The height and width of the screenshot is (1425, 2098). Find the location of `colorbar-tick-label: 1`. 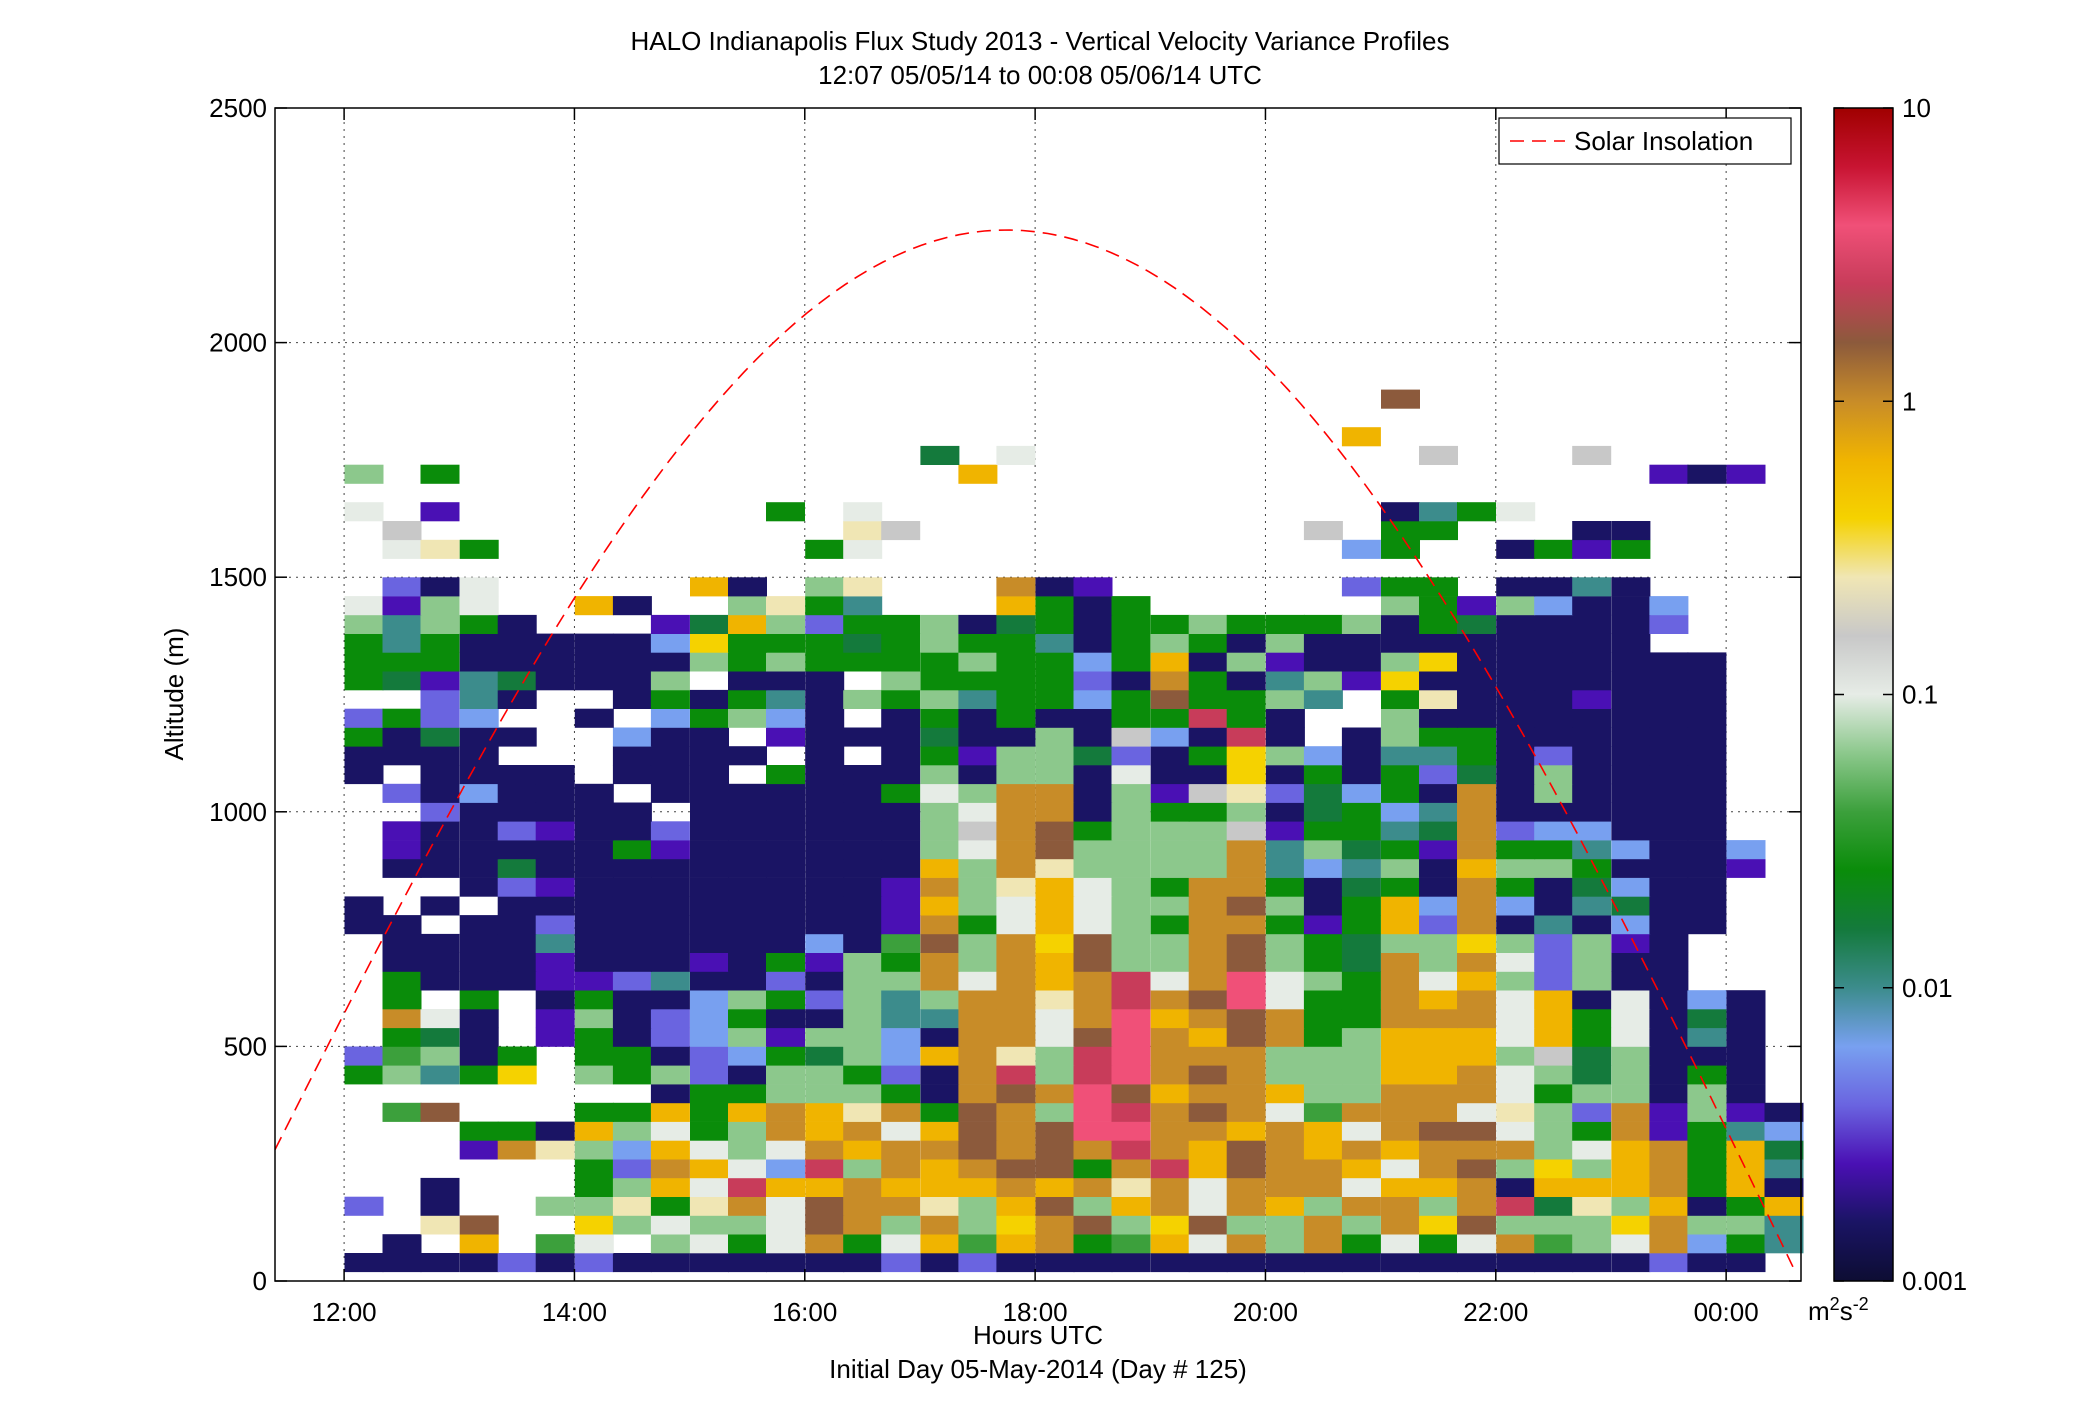

colorbar-tick-label: 1 is located at coordinates (1909, 401).